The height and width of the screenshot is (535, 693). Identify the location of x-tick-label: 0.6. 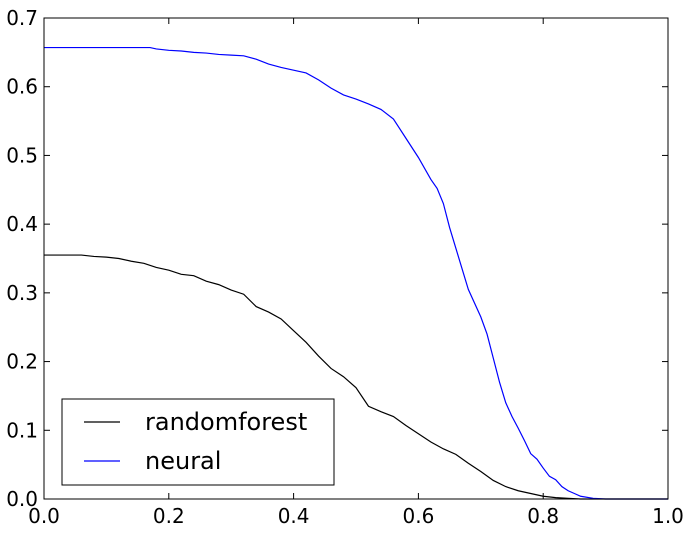
(418, 516).